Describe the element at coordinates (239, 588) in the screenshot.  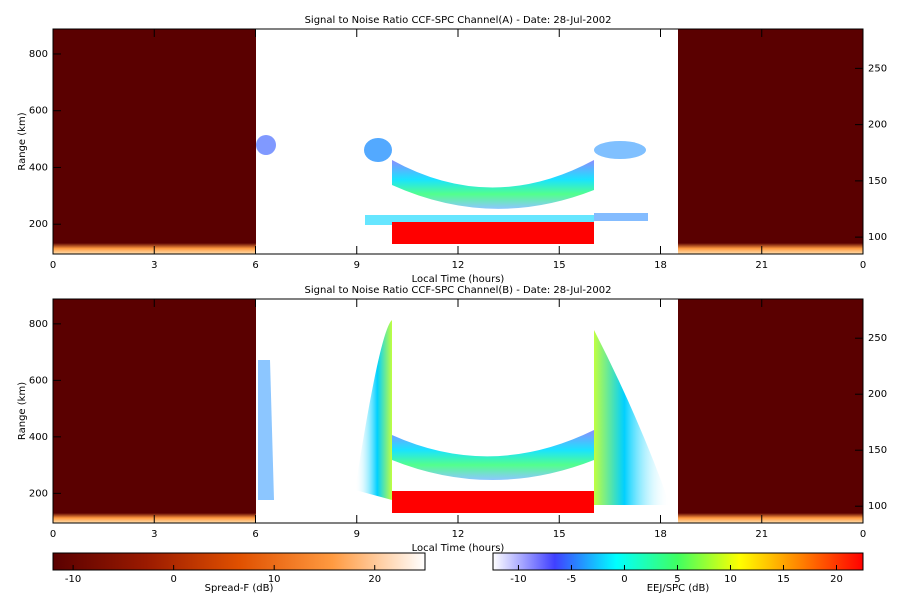
I see `colorbar-label: Spread-F (dB)` at that location.